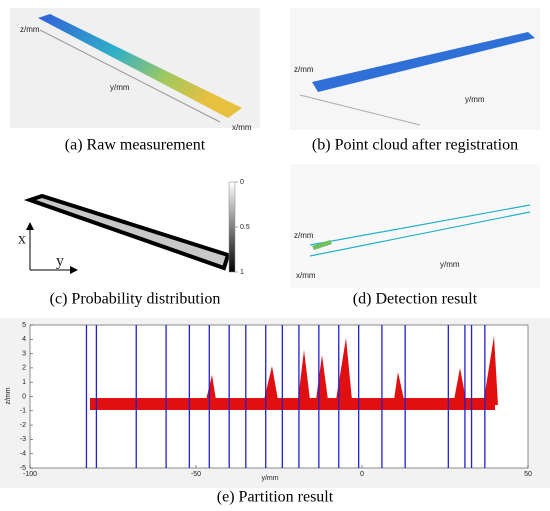 The image size is (550, 511). Describe the element at coordinates (23, 439) in the screenshot. I see `y-tick-label: -3` at that location.